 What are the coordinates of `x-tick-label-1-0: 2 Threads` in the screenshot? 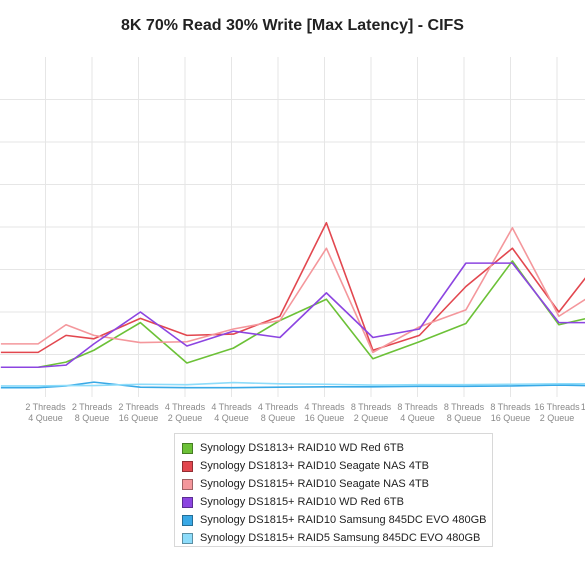 It's located at (92, 407).